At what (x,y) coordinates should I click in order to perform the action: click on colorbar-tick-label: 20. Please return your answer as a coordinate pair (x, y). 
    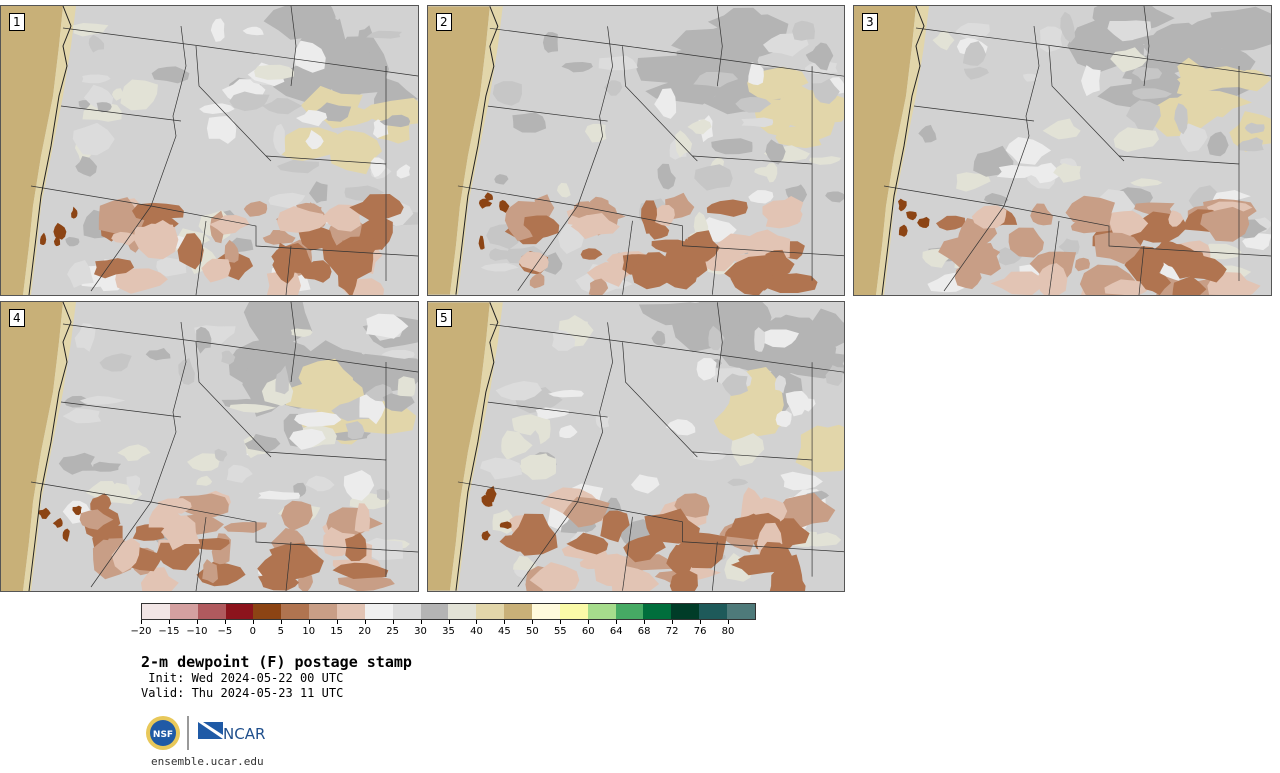
    Looking at the image, I should click on (364, 631).